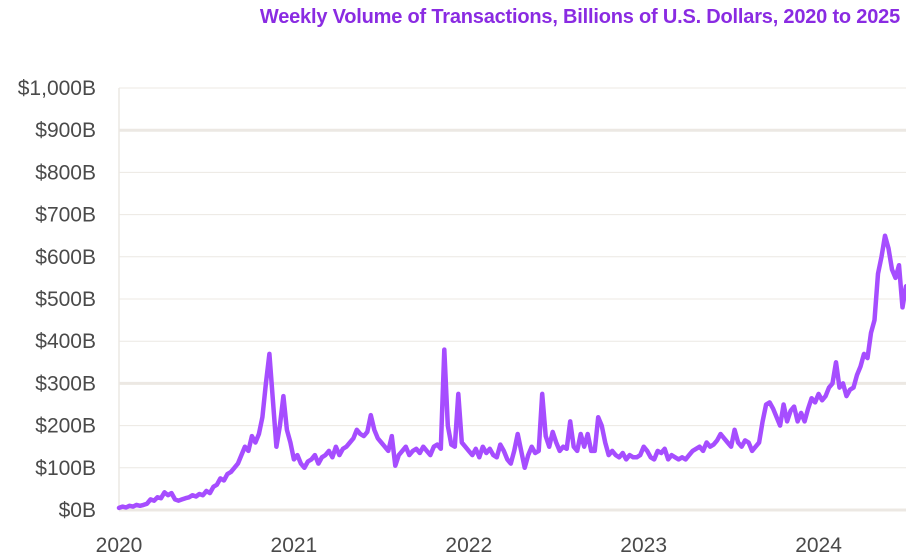 The width and height of the screenshot is (906, 558). I want to click on y-tick-label: $900B, so click(65, 130).